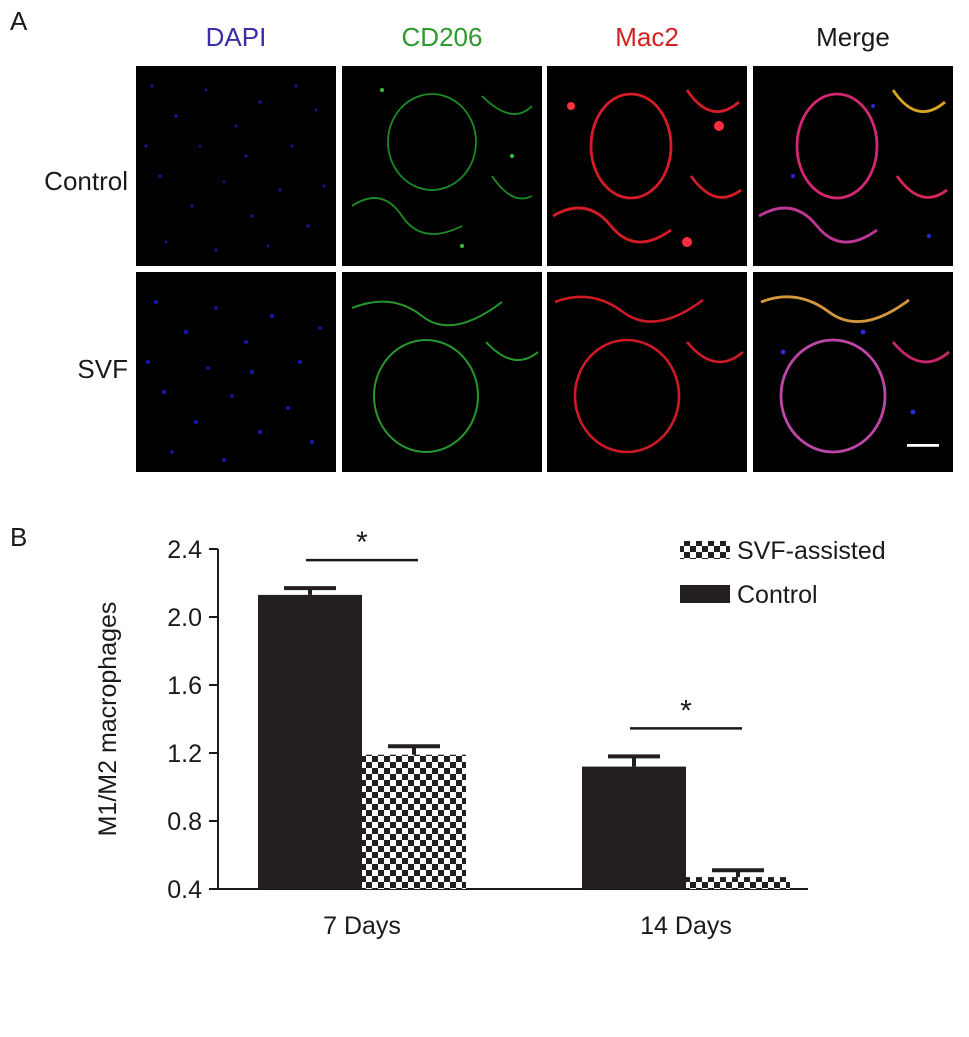  Describe the element at coordinates (184, 686) in the screenshot. I see `y-tick-label-3: 1.6` at that location.